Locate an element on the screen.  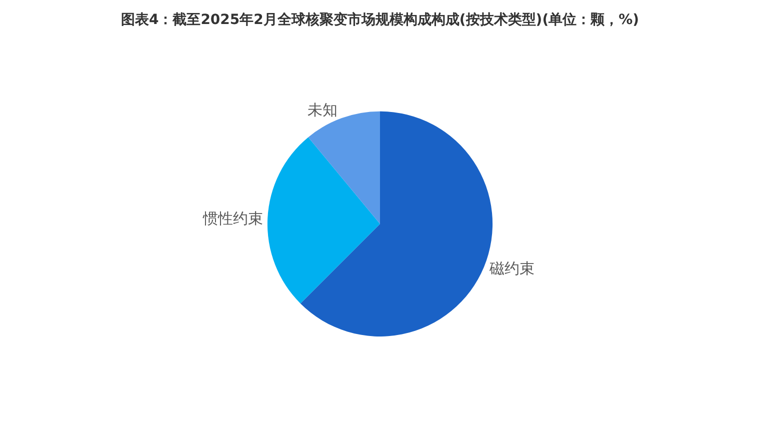
chart-title: 图表4：截至2025年2月全球核聚变市场规模构成构成(按技术类型)(单位：颗，%) is located at coordinates (380, 19).